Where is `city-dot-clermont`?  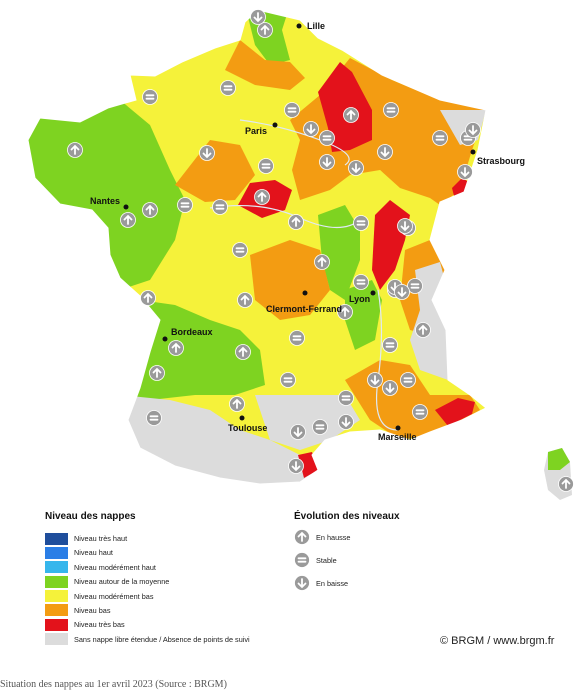 city-dot-clermont is located at coordinates (305, 293).